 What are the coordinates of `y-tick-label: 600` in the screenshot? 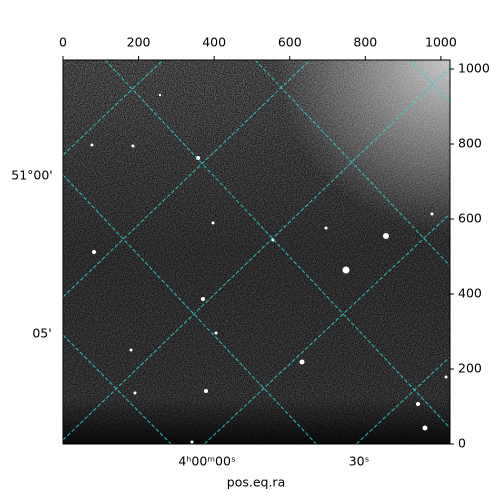 It's located at (470, 218).